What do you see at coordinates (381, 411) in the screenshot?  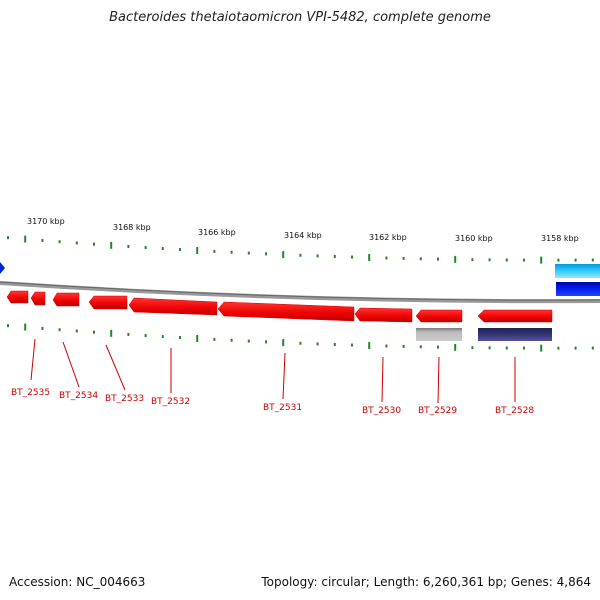 I see `gene-label-bt-2530: BT_2530` at bounding box center [381, 411].